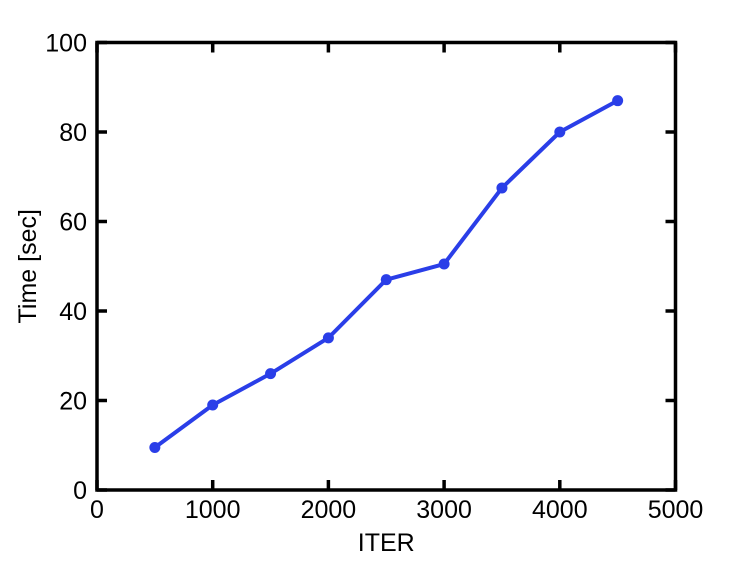 Image resolution: width=747 pixels, height=561 pixels. Describe the element at coordinates (73, 133) in the screenshot. I see `y-tick-label: 80` at that location.